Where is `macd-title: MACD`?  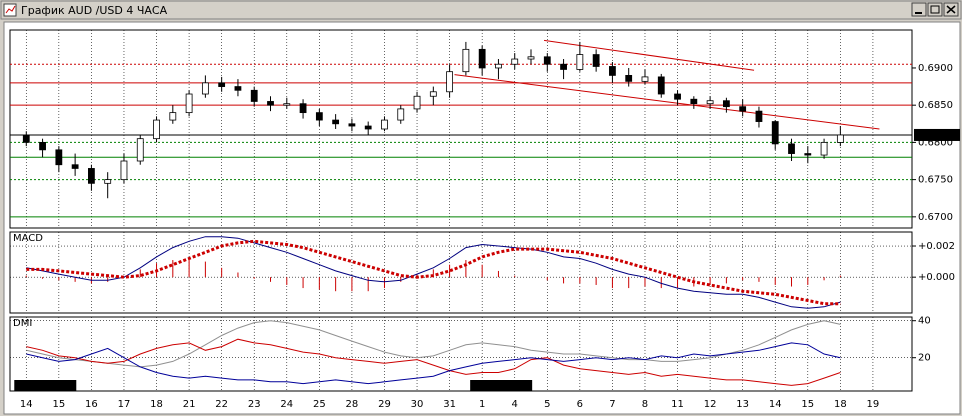
macd-title: MACD is located at coordinates (28, 238).